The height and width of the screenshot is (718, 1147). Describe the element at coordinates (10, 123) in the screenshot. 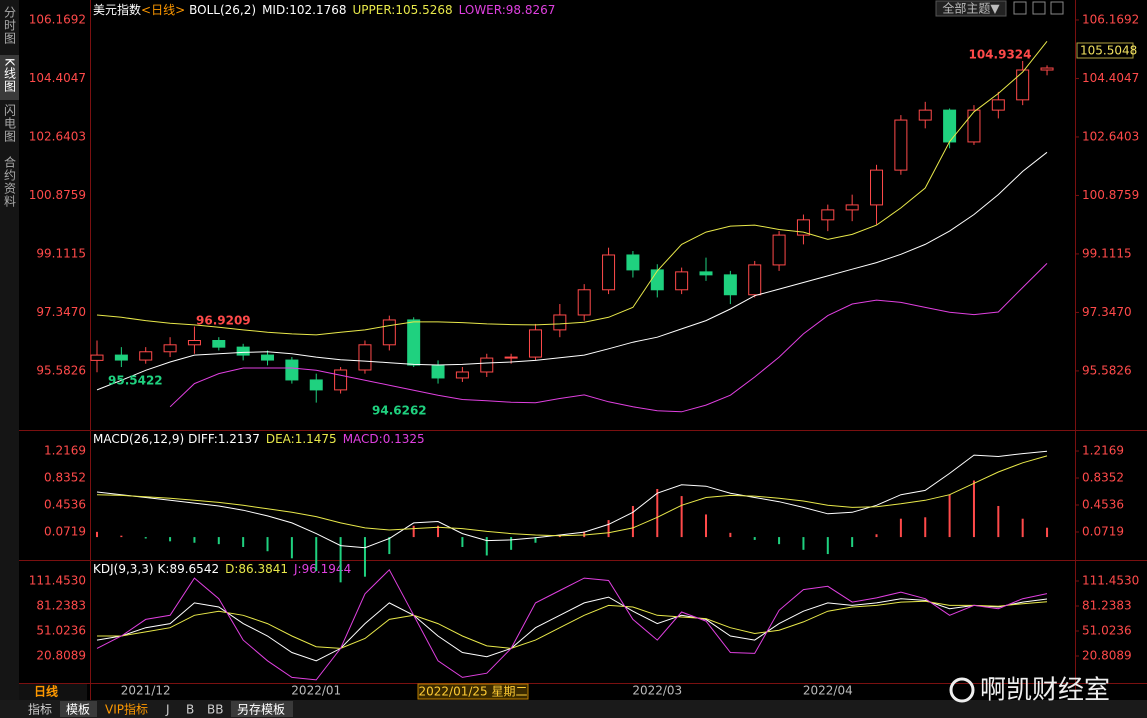

I see `sidebar-tab: 闪电图` at that location.